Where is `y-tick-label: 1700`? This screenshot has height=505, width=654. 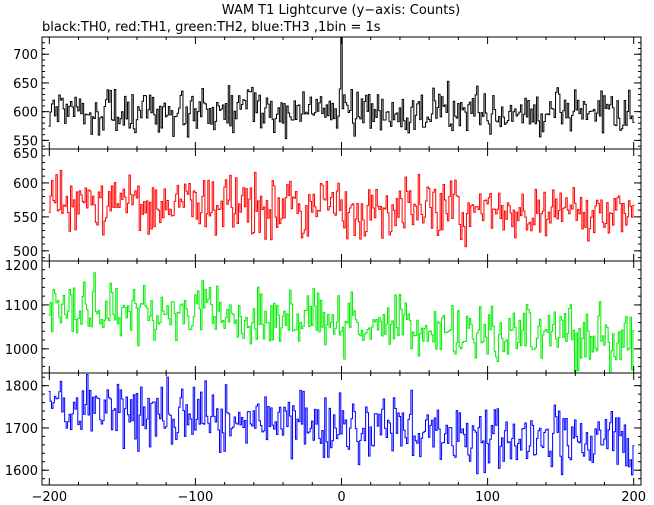
y-tick-label: 1700 is located at coordinates (21, 429).